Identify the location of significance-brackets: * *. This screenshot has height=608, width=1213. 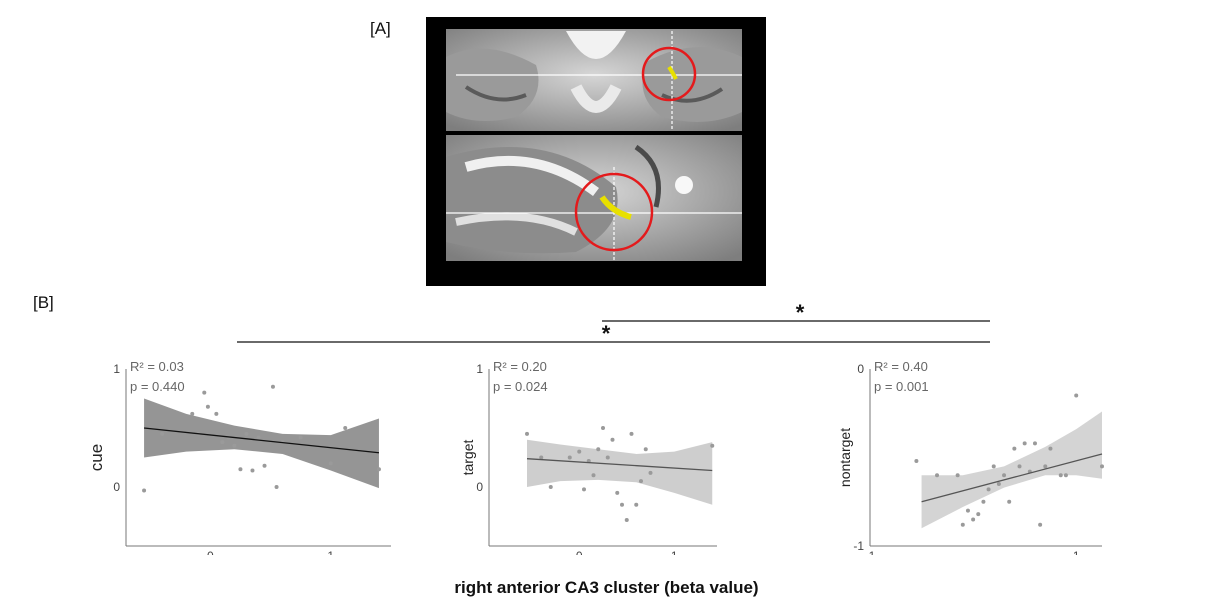
(613, 323).